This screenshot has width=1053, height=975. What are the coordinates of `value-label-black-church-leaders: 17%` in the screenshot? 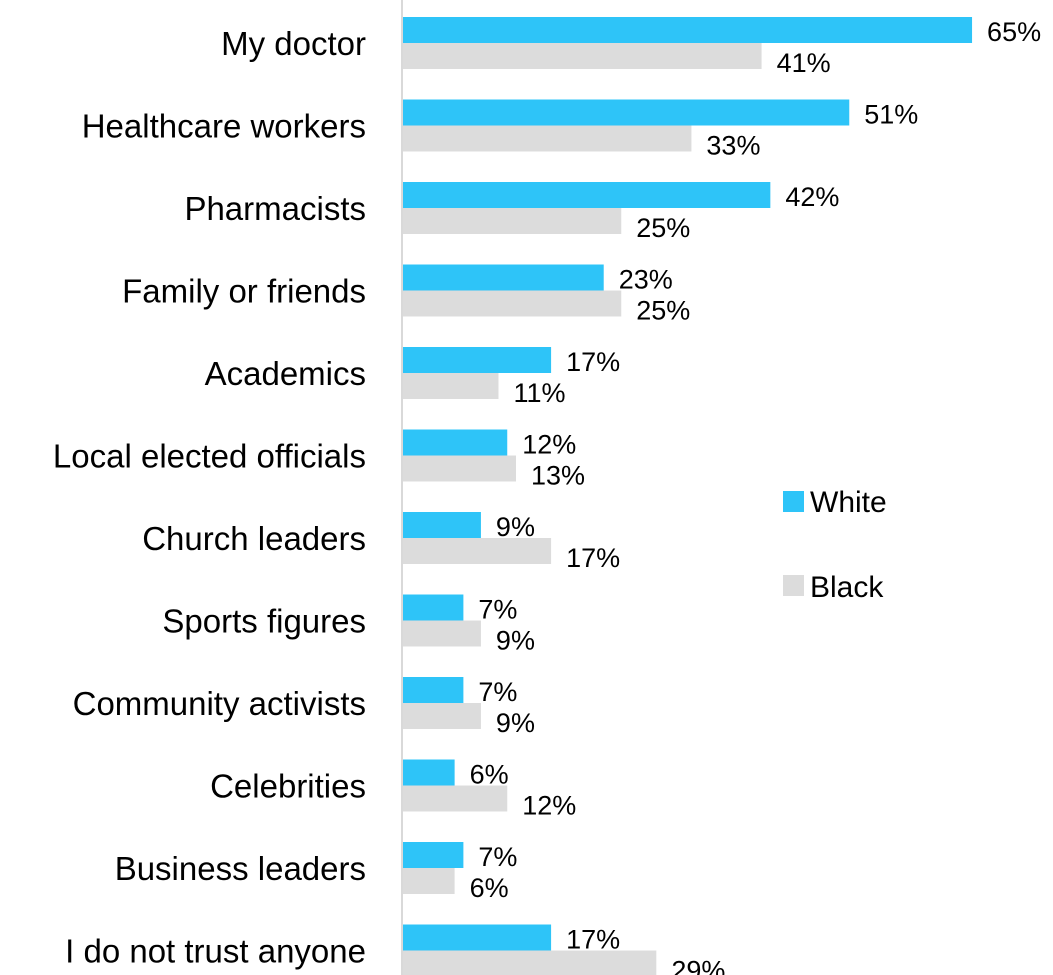 It's located at (593, 558).